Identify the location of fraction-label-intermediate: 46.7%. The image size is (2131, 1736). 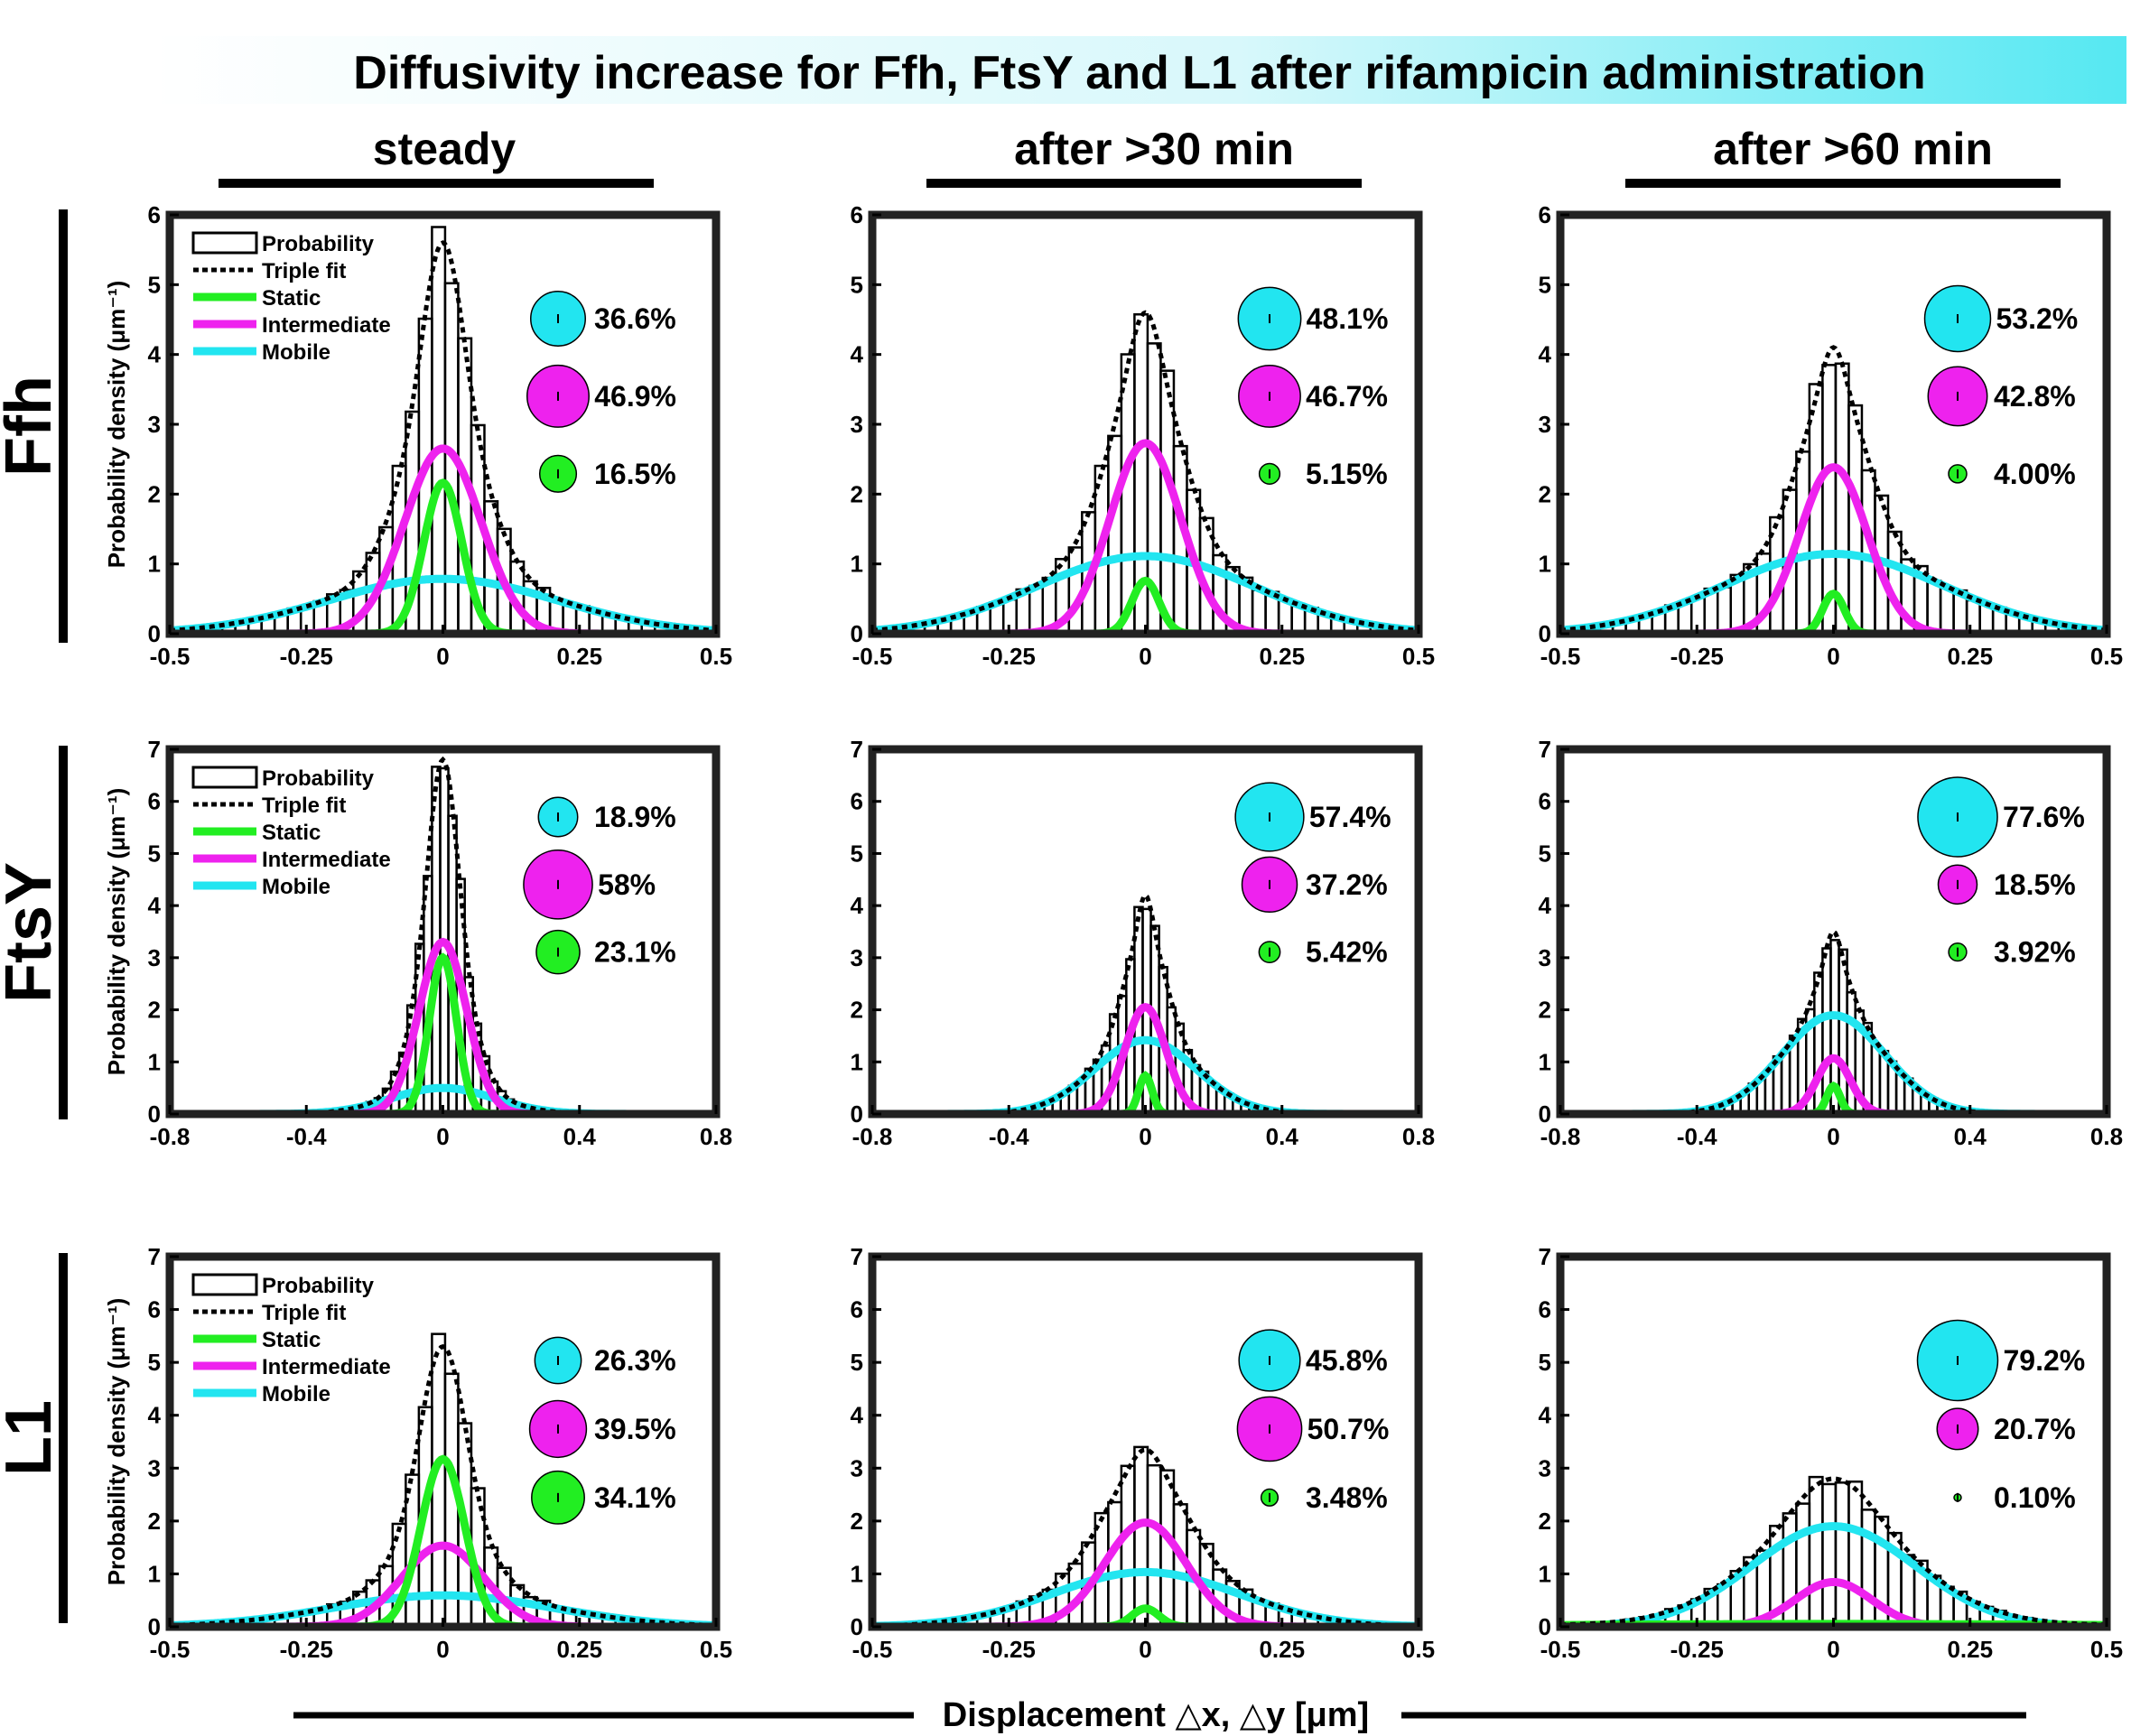
(1347, 397).